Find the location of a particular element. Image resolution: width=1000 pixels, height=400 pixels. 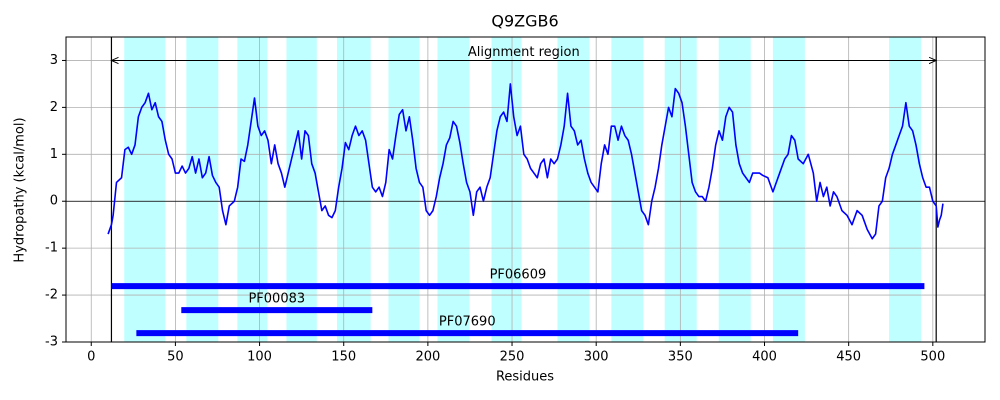

y-axis-label: Hydropathy (kcal/mol) is located at coordinates (20, 189).